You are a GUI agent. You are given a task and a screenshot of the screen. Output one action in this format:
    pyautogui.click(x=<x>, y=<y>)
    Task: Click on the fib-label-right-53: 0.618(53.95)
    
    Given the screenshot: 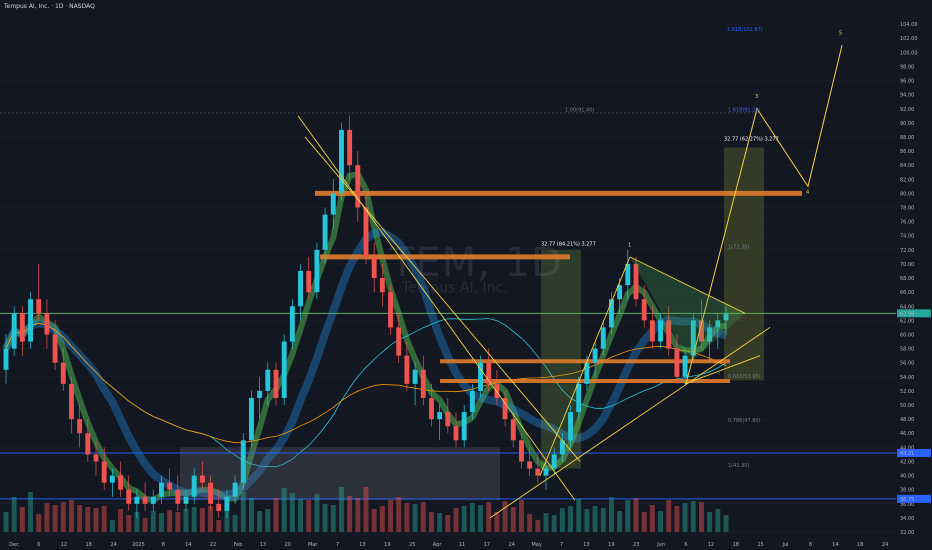 What is the action you would take?
    pyautogui.click(x=744, y=377)
    